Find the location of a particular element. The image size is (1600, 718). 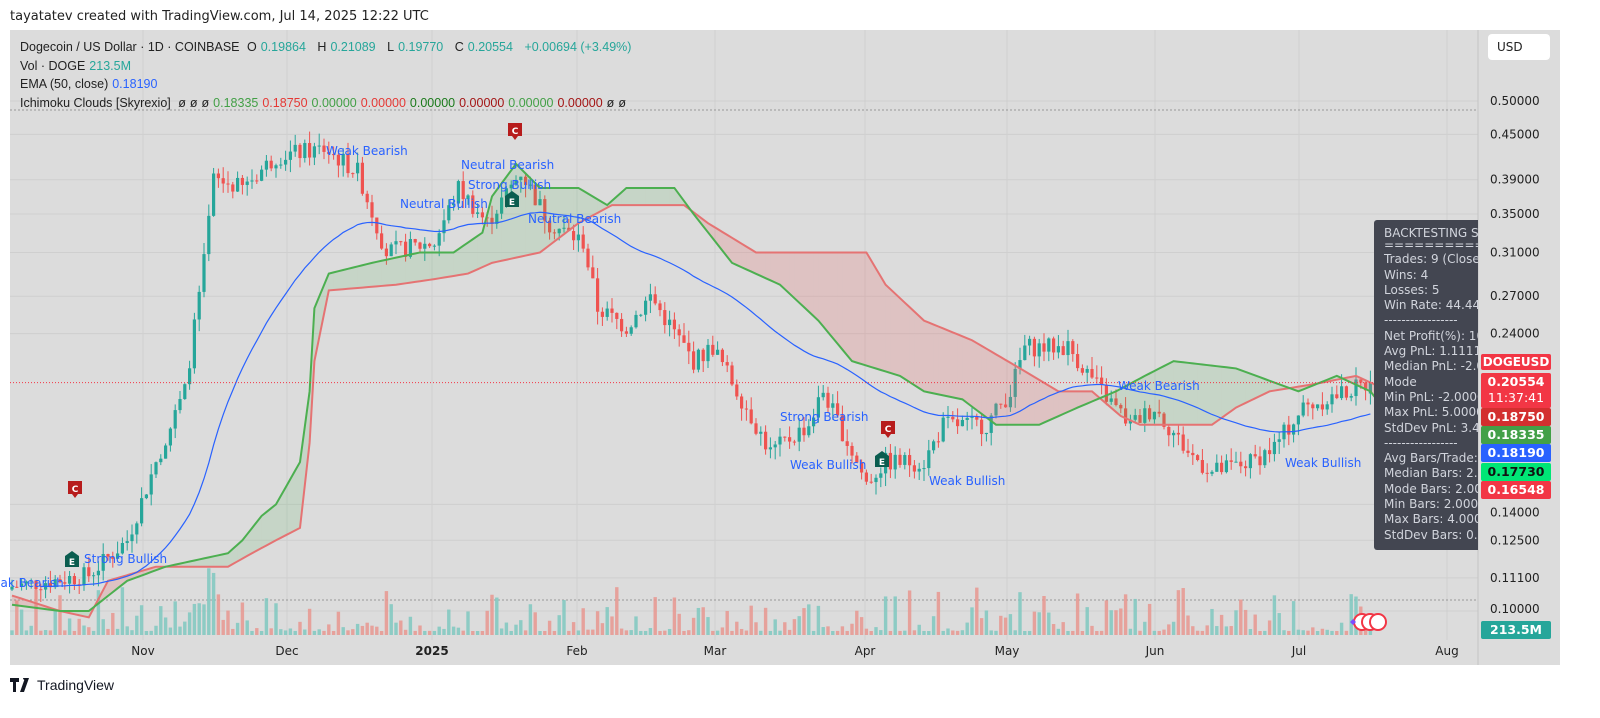

ema-legend: EMA (50, close) 0.18190 is located at coordinates (327, 84).